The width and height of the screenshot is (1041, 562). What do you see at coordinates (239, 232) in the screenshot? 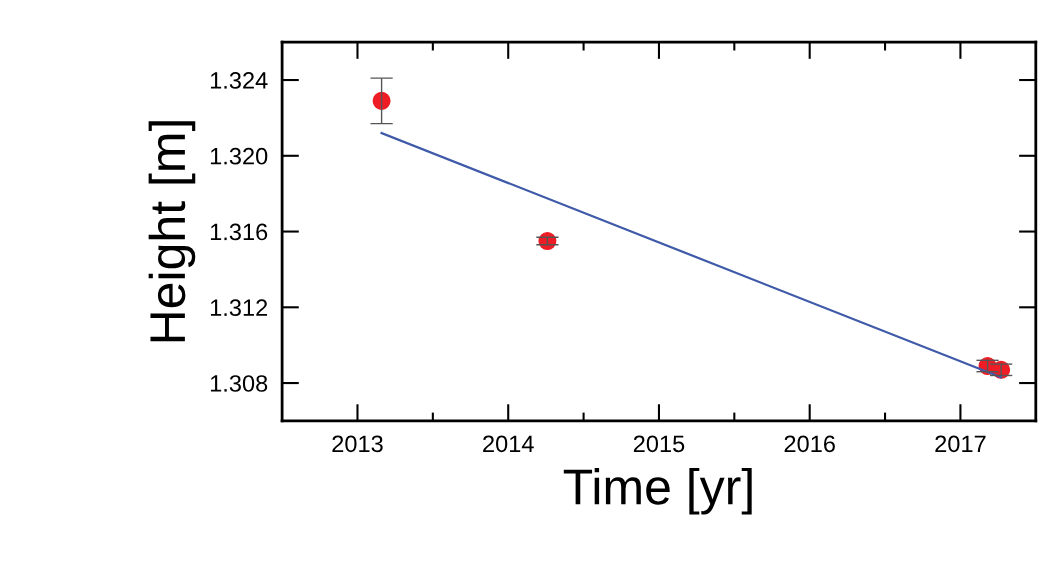
I see `y-tick-label: 1.316` at bounding box center [239, 232].